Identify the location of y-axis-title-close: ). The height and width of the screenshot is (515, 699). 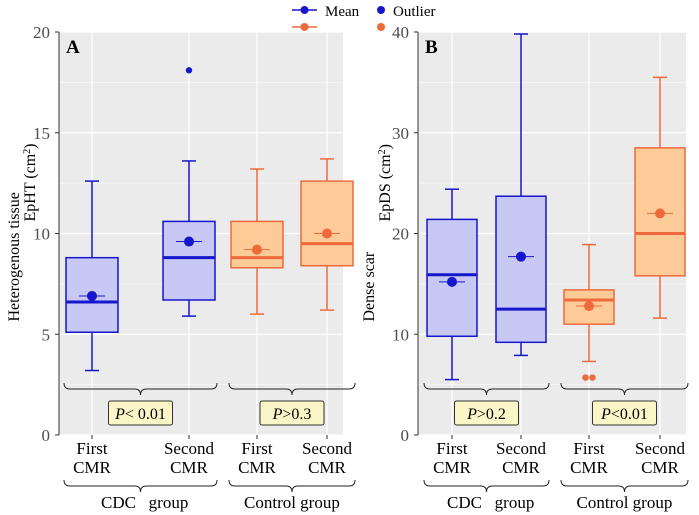
(30, 145).